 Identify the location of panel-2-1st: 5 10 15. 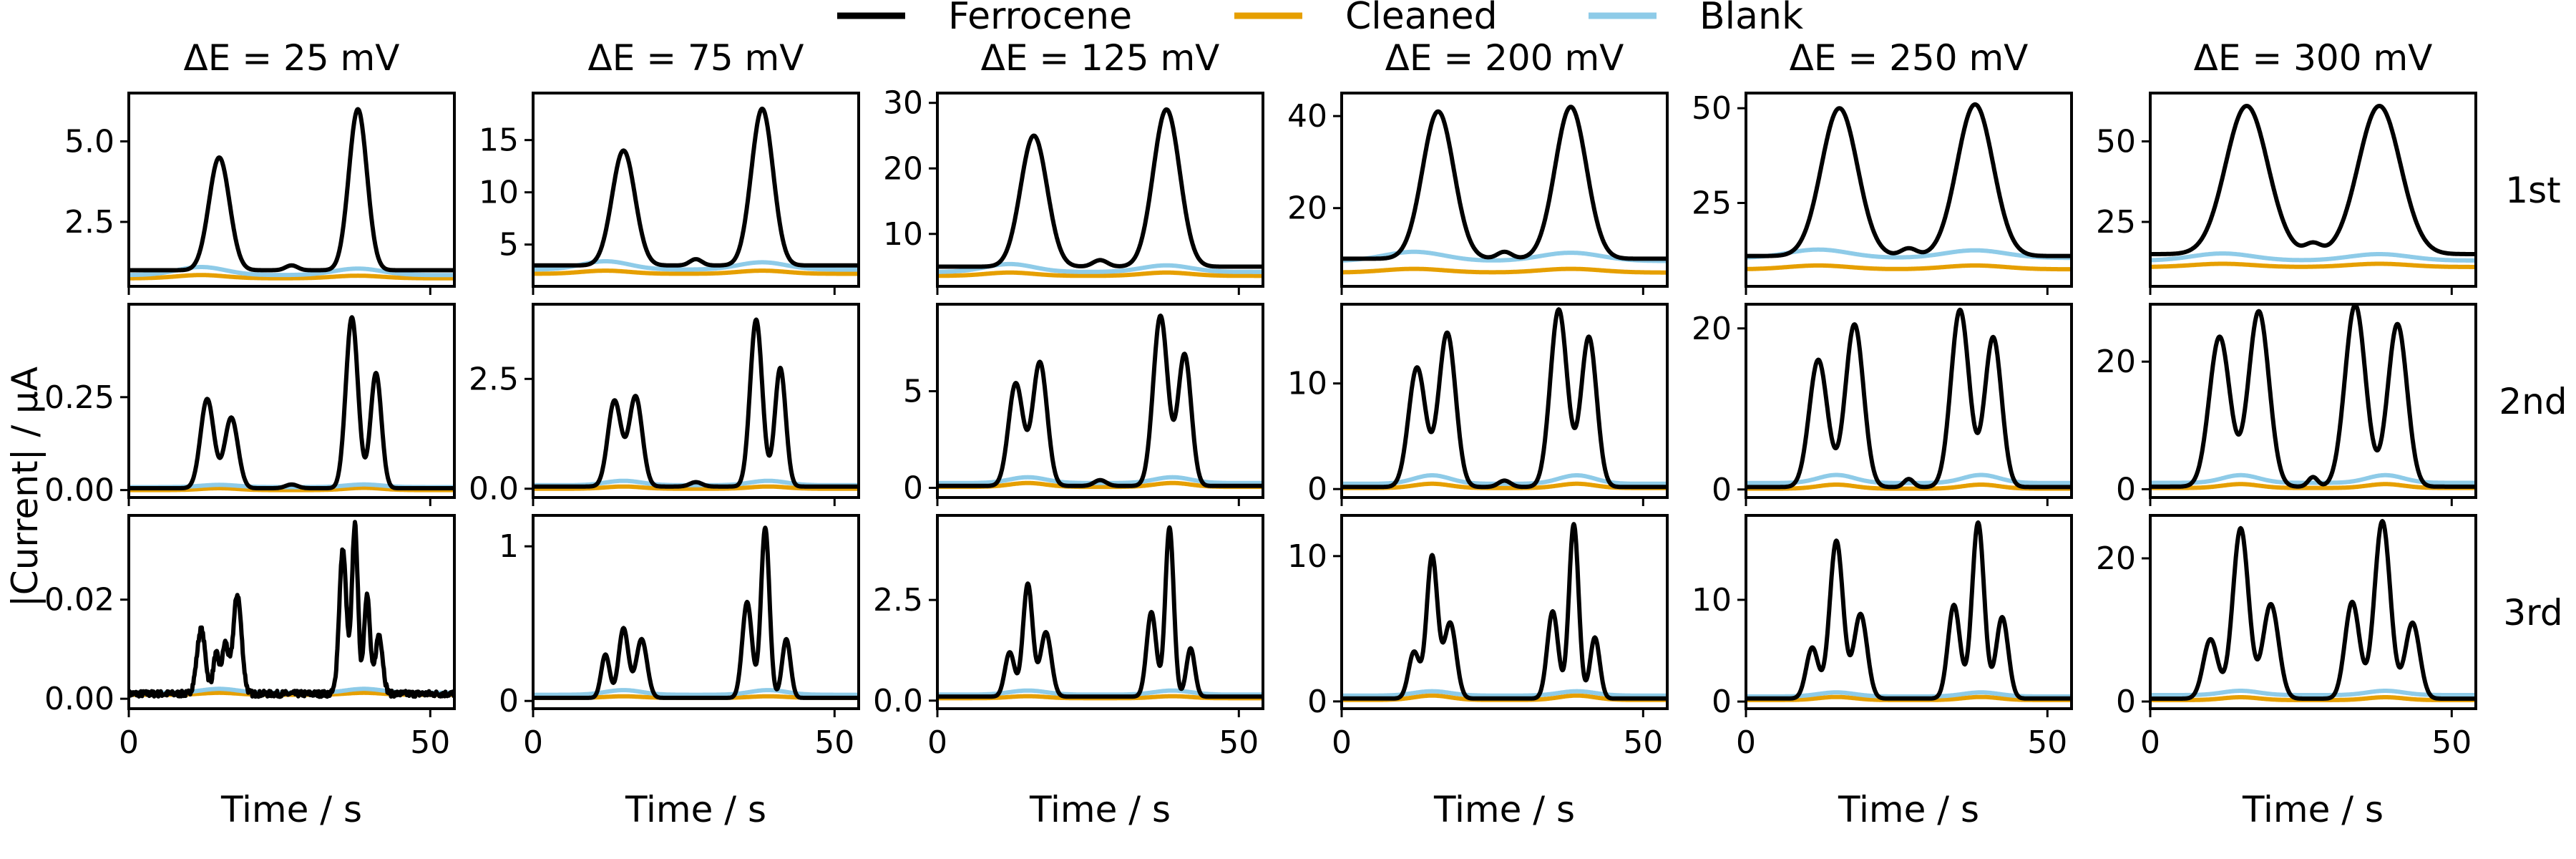
(669, 193).